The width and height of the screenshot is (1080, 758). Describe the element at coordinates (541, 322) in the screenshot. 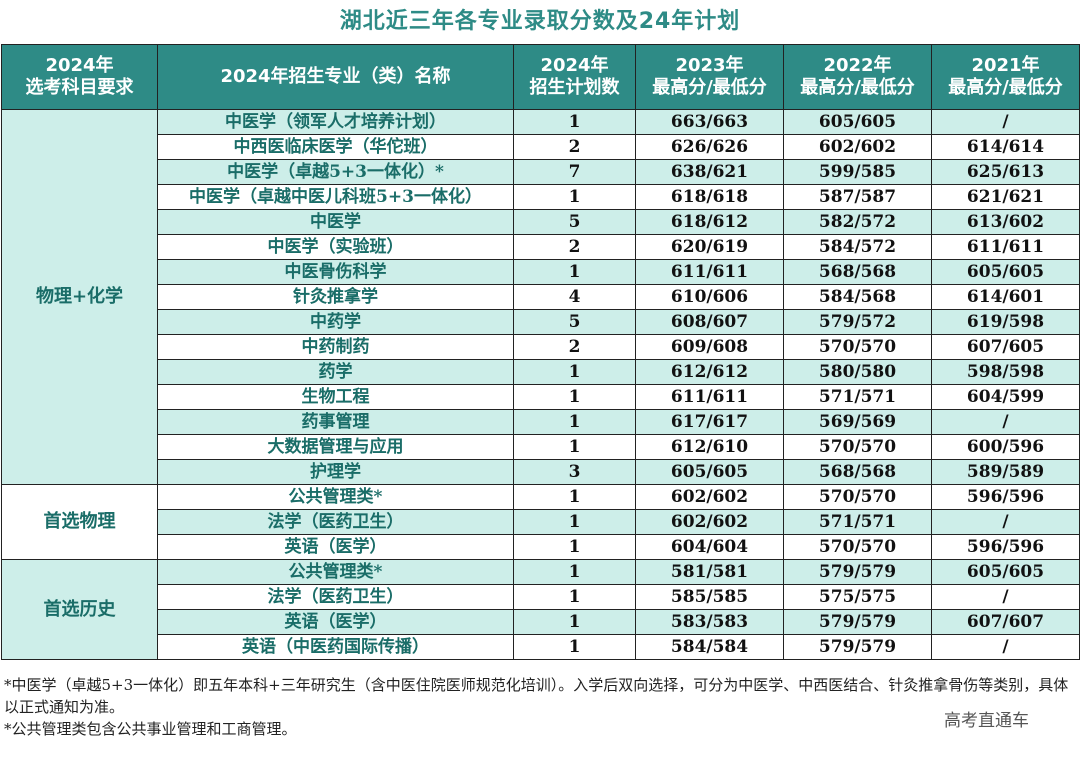

I see `table-row: 中药学 5 608/607 579/572 619/598` at that location.